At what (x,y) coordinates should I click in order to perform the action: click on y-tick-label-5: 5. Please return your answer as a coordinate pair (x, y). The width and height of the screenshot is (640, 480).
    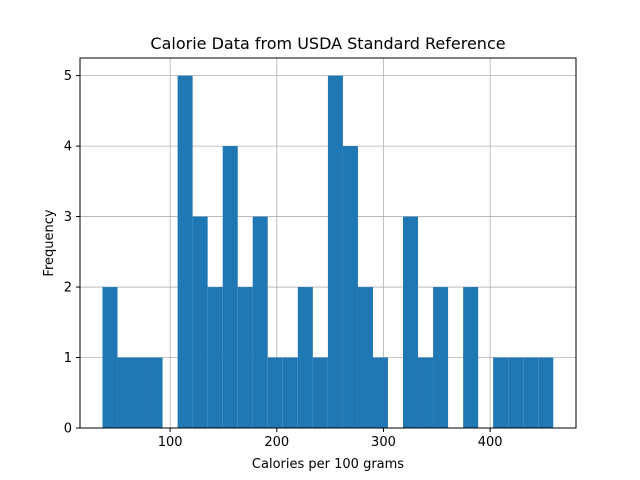
    Looking at the image, I should click on (68, 76).